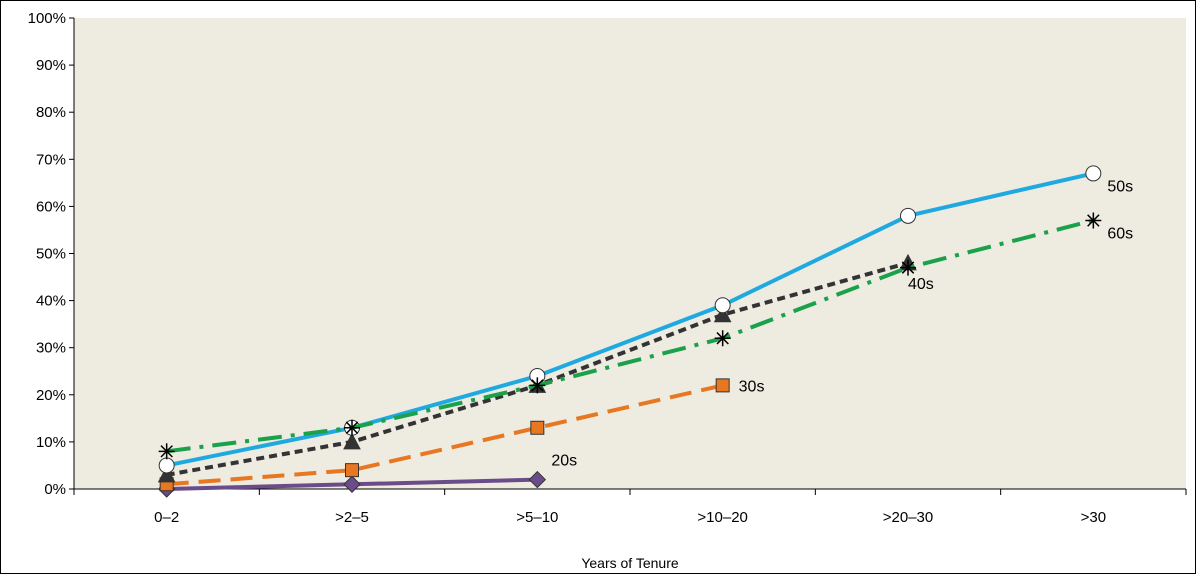  I want to click on series-label-50s: 50s, so click(1120, 186).